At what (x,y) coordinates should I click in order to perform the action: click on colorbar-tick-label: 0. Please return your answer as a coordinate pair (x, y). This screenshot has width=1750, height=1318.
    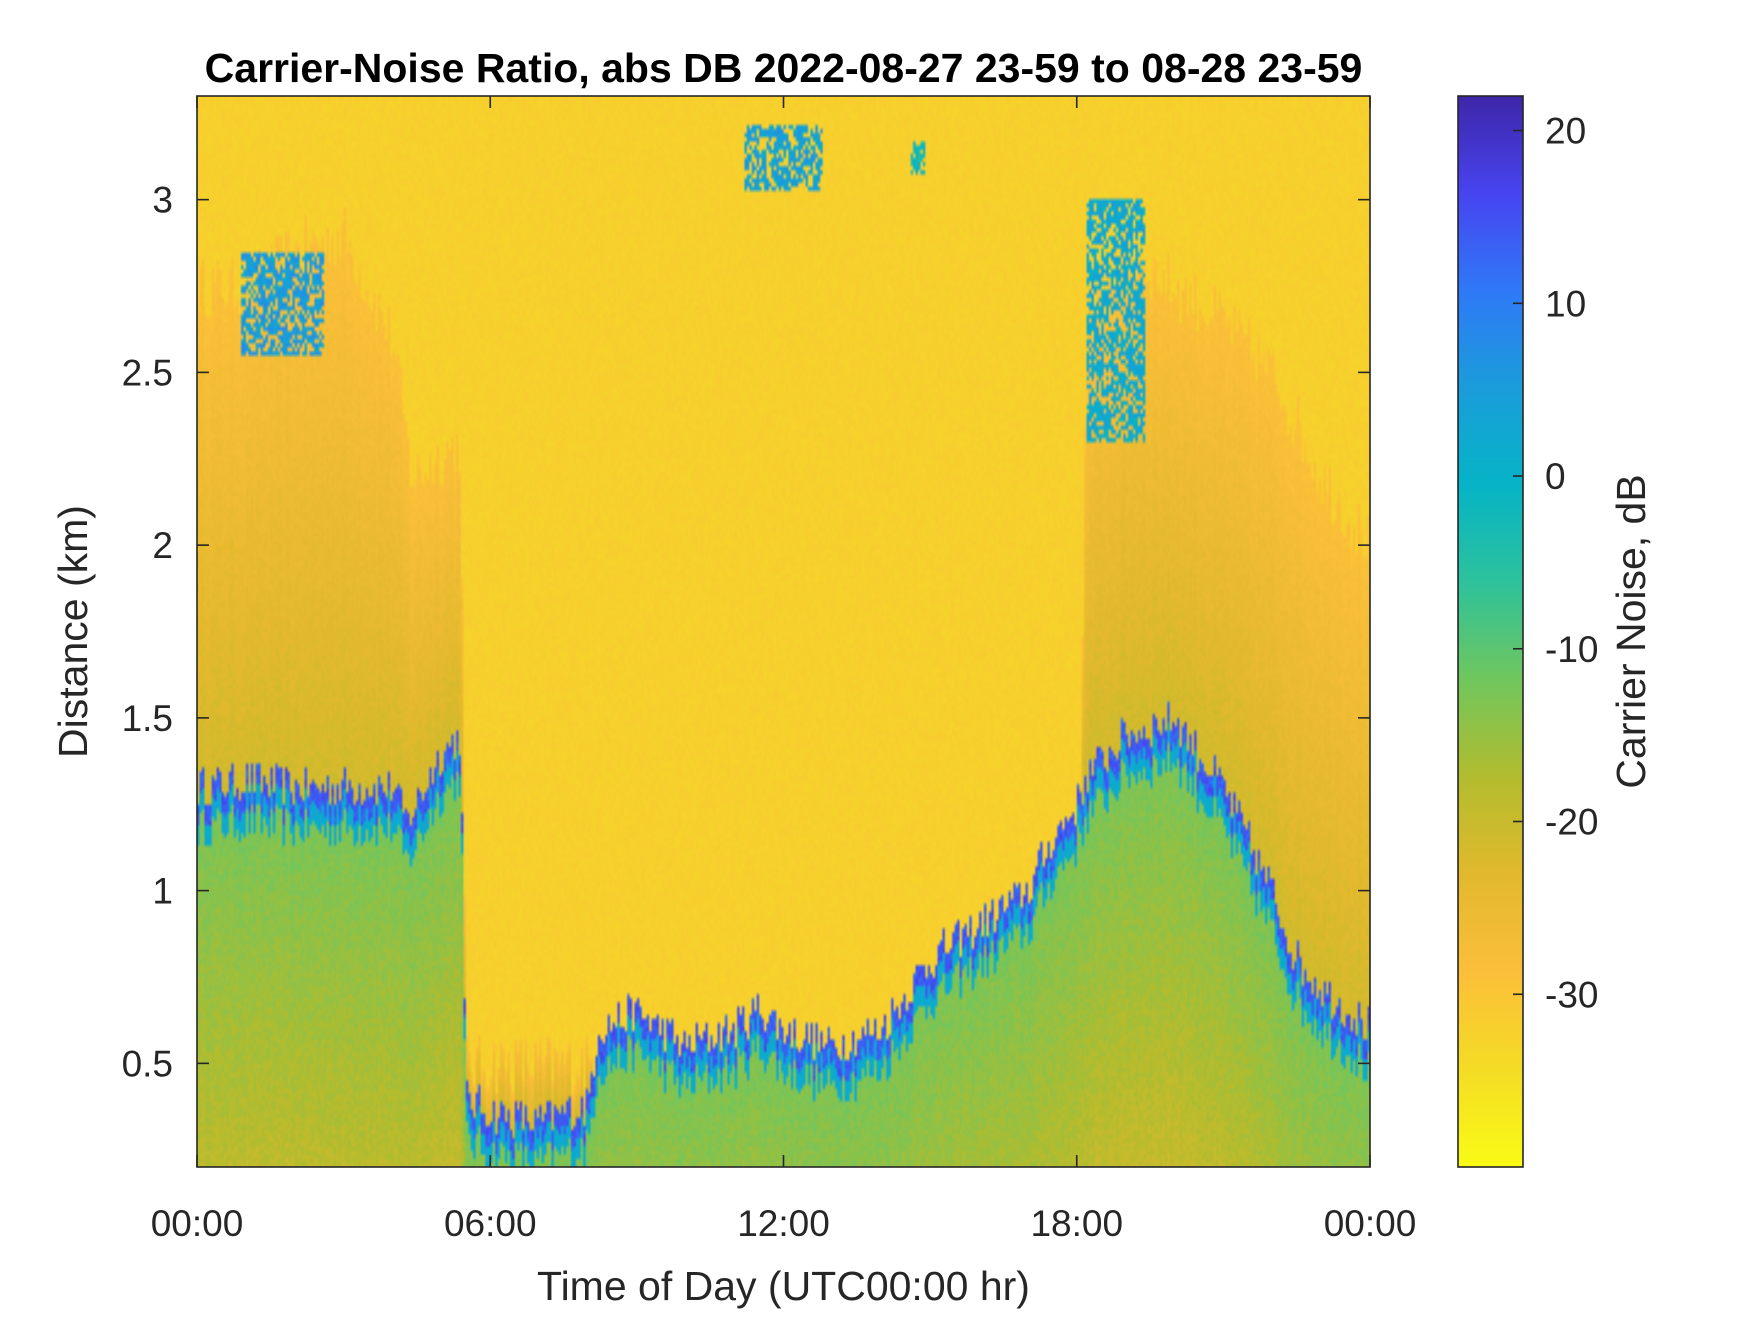
    Looking at the image, I should click on (1555, 476).